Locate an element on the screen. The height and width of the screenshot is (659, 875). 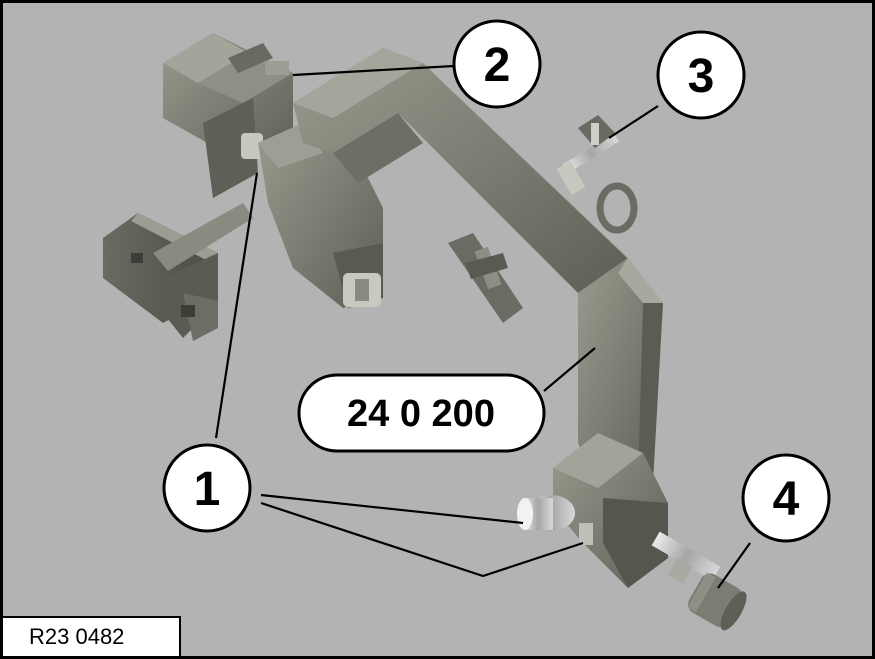
tool-number-label: 24 0 200 is located at coordinates (421, 413).